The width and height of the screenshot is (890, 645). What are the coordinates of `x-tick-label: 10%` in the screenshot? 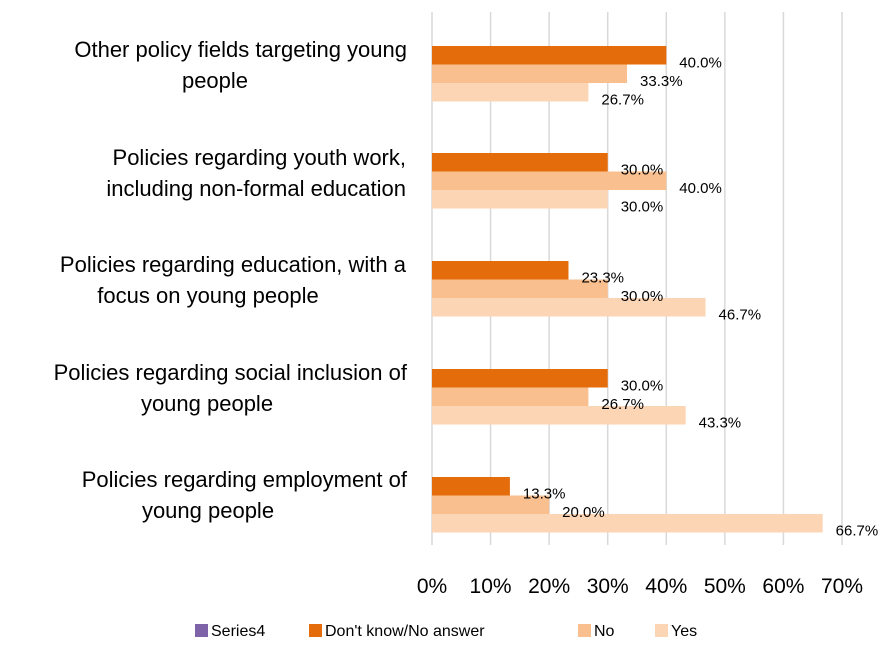 It's located at (491, 586).